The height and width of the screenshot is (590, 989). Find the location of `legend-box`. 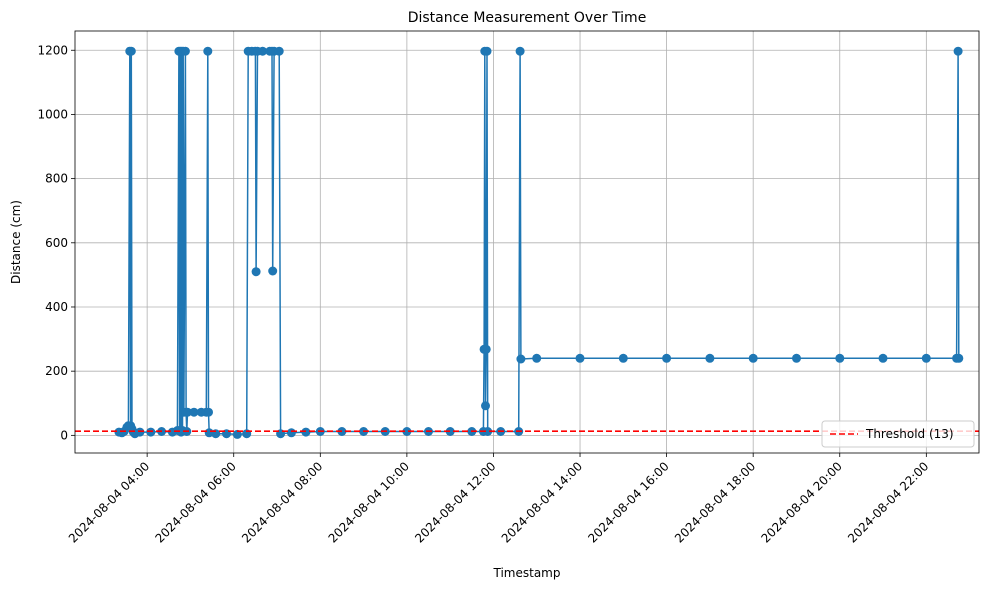

legend-box is located at coordinates (898, 434).